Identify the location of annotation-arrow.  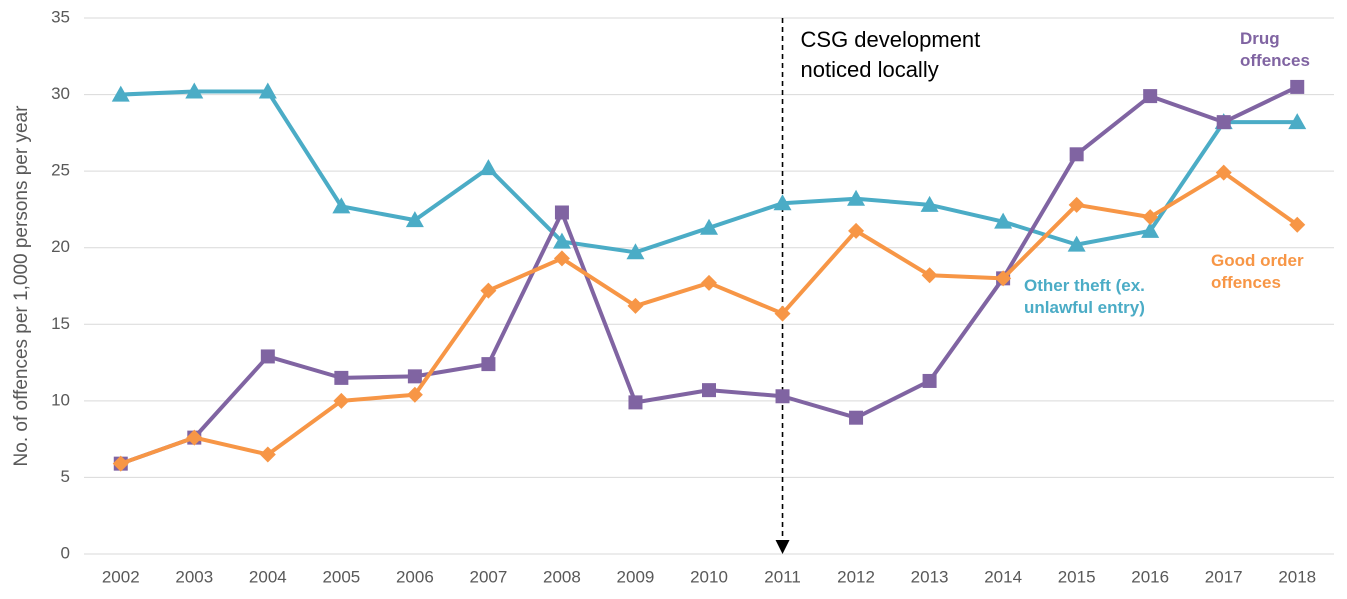
(782, 547).